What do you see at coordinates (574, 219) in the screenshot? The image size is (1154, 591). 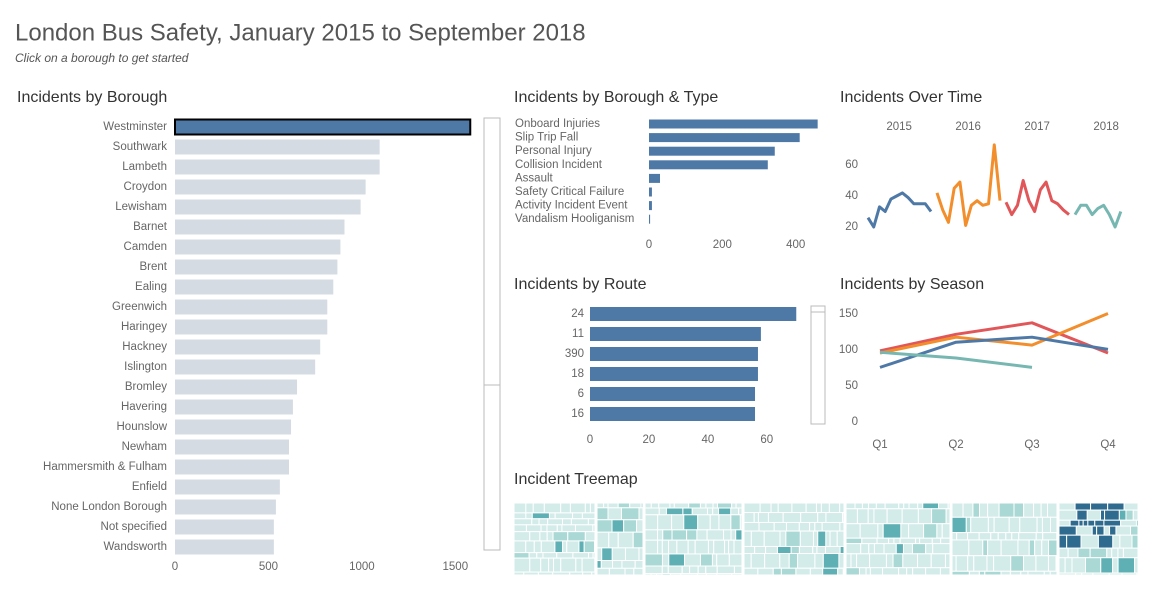 I see `y-tick-label: Vandalism Hooliganism` at bounding box center [574, 219].